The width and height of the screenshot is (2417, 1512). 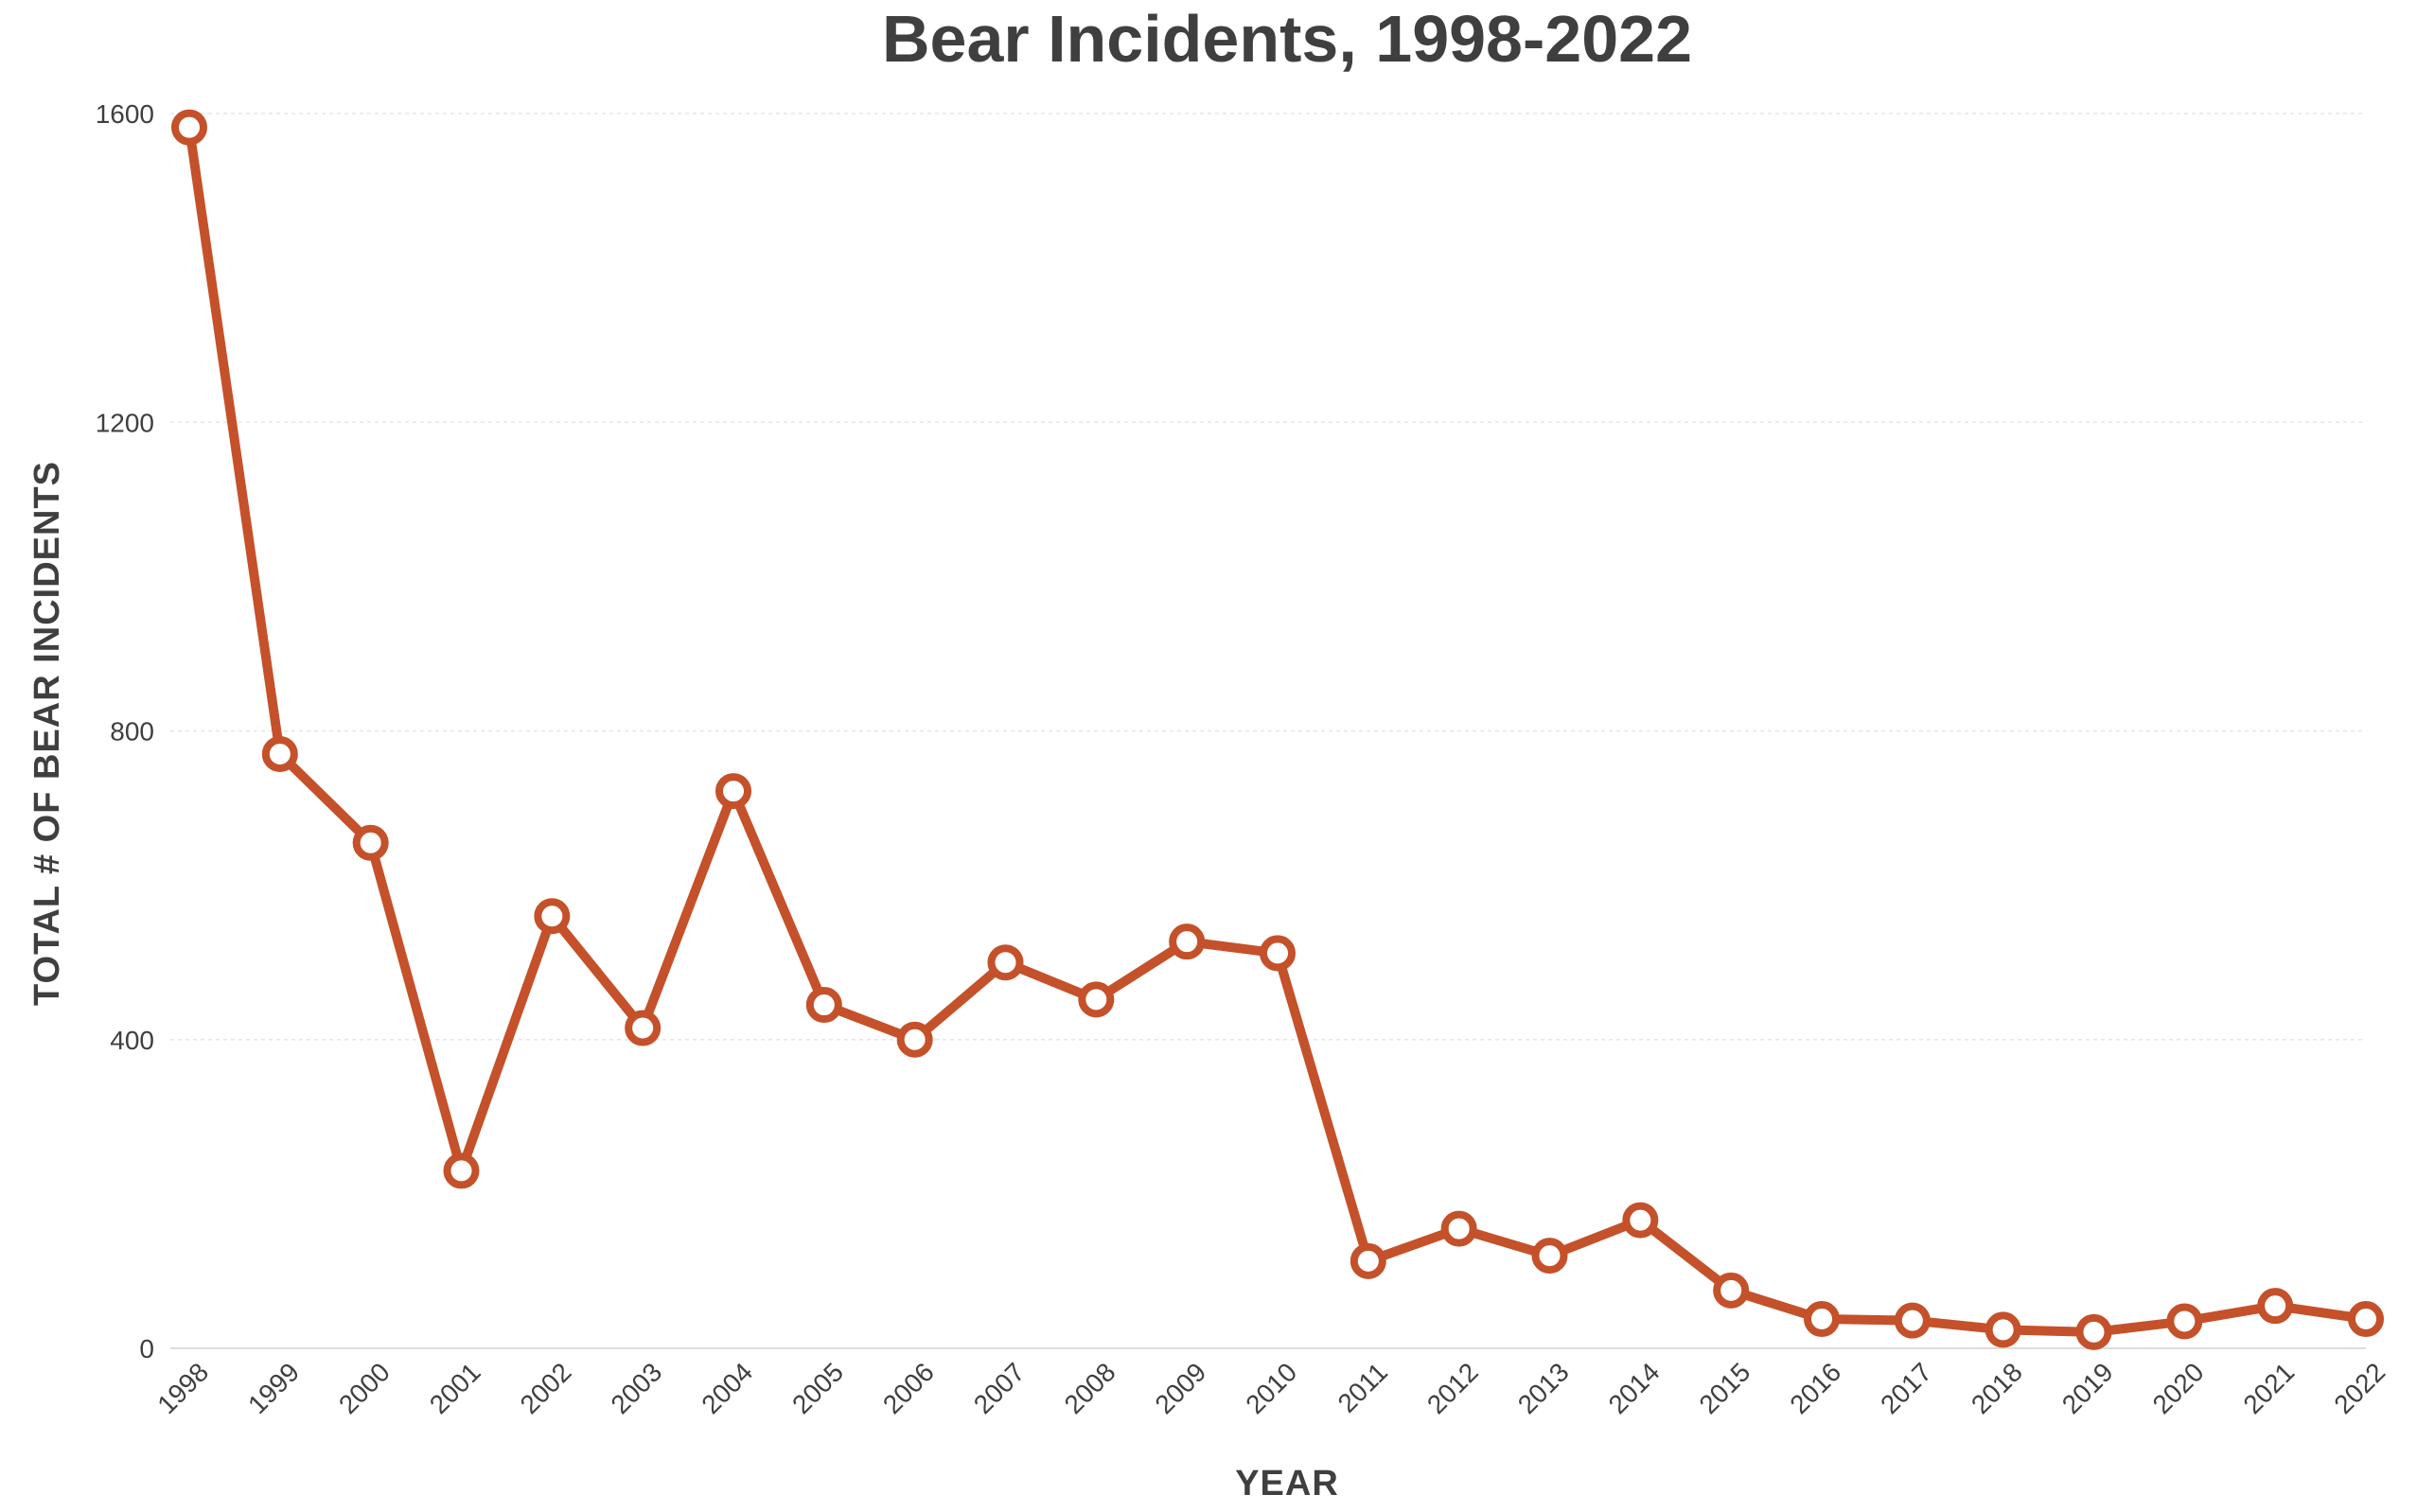 I want to click on x-tick-label: 2017, so click(x=1906, y=1388).